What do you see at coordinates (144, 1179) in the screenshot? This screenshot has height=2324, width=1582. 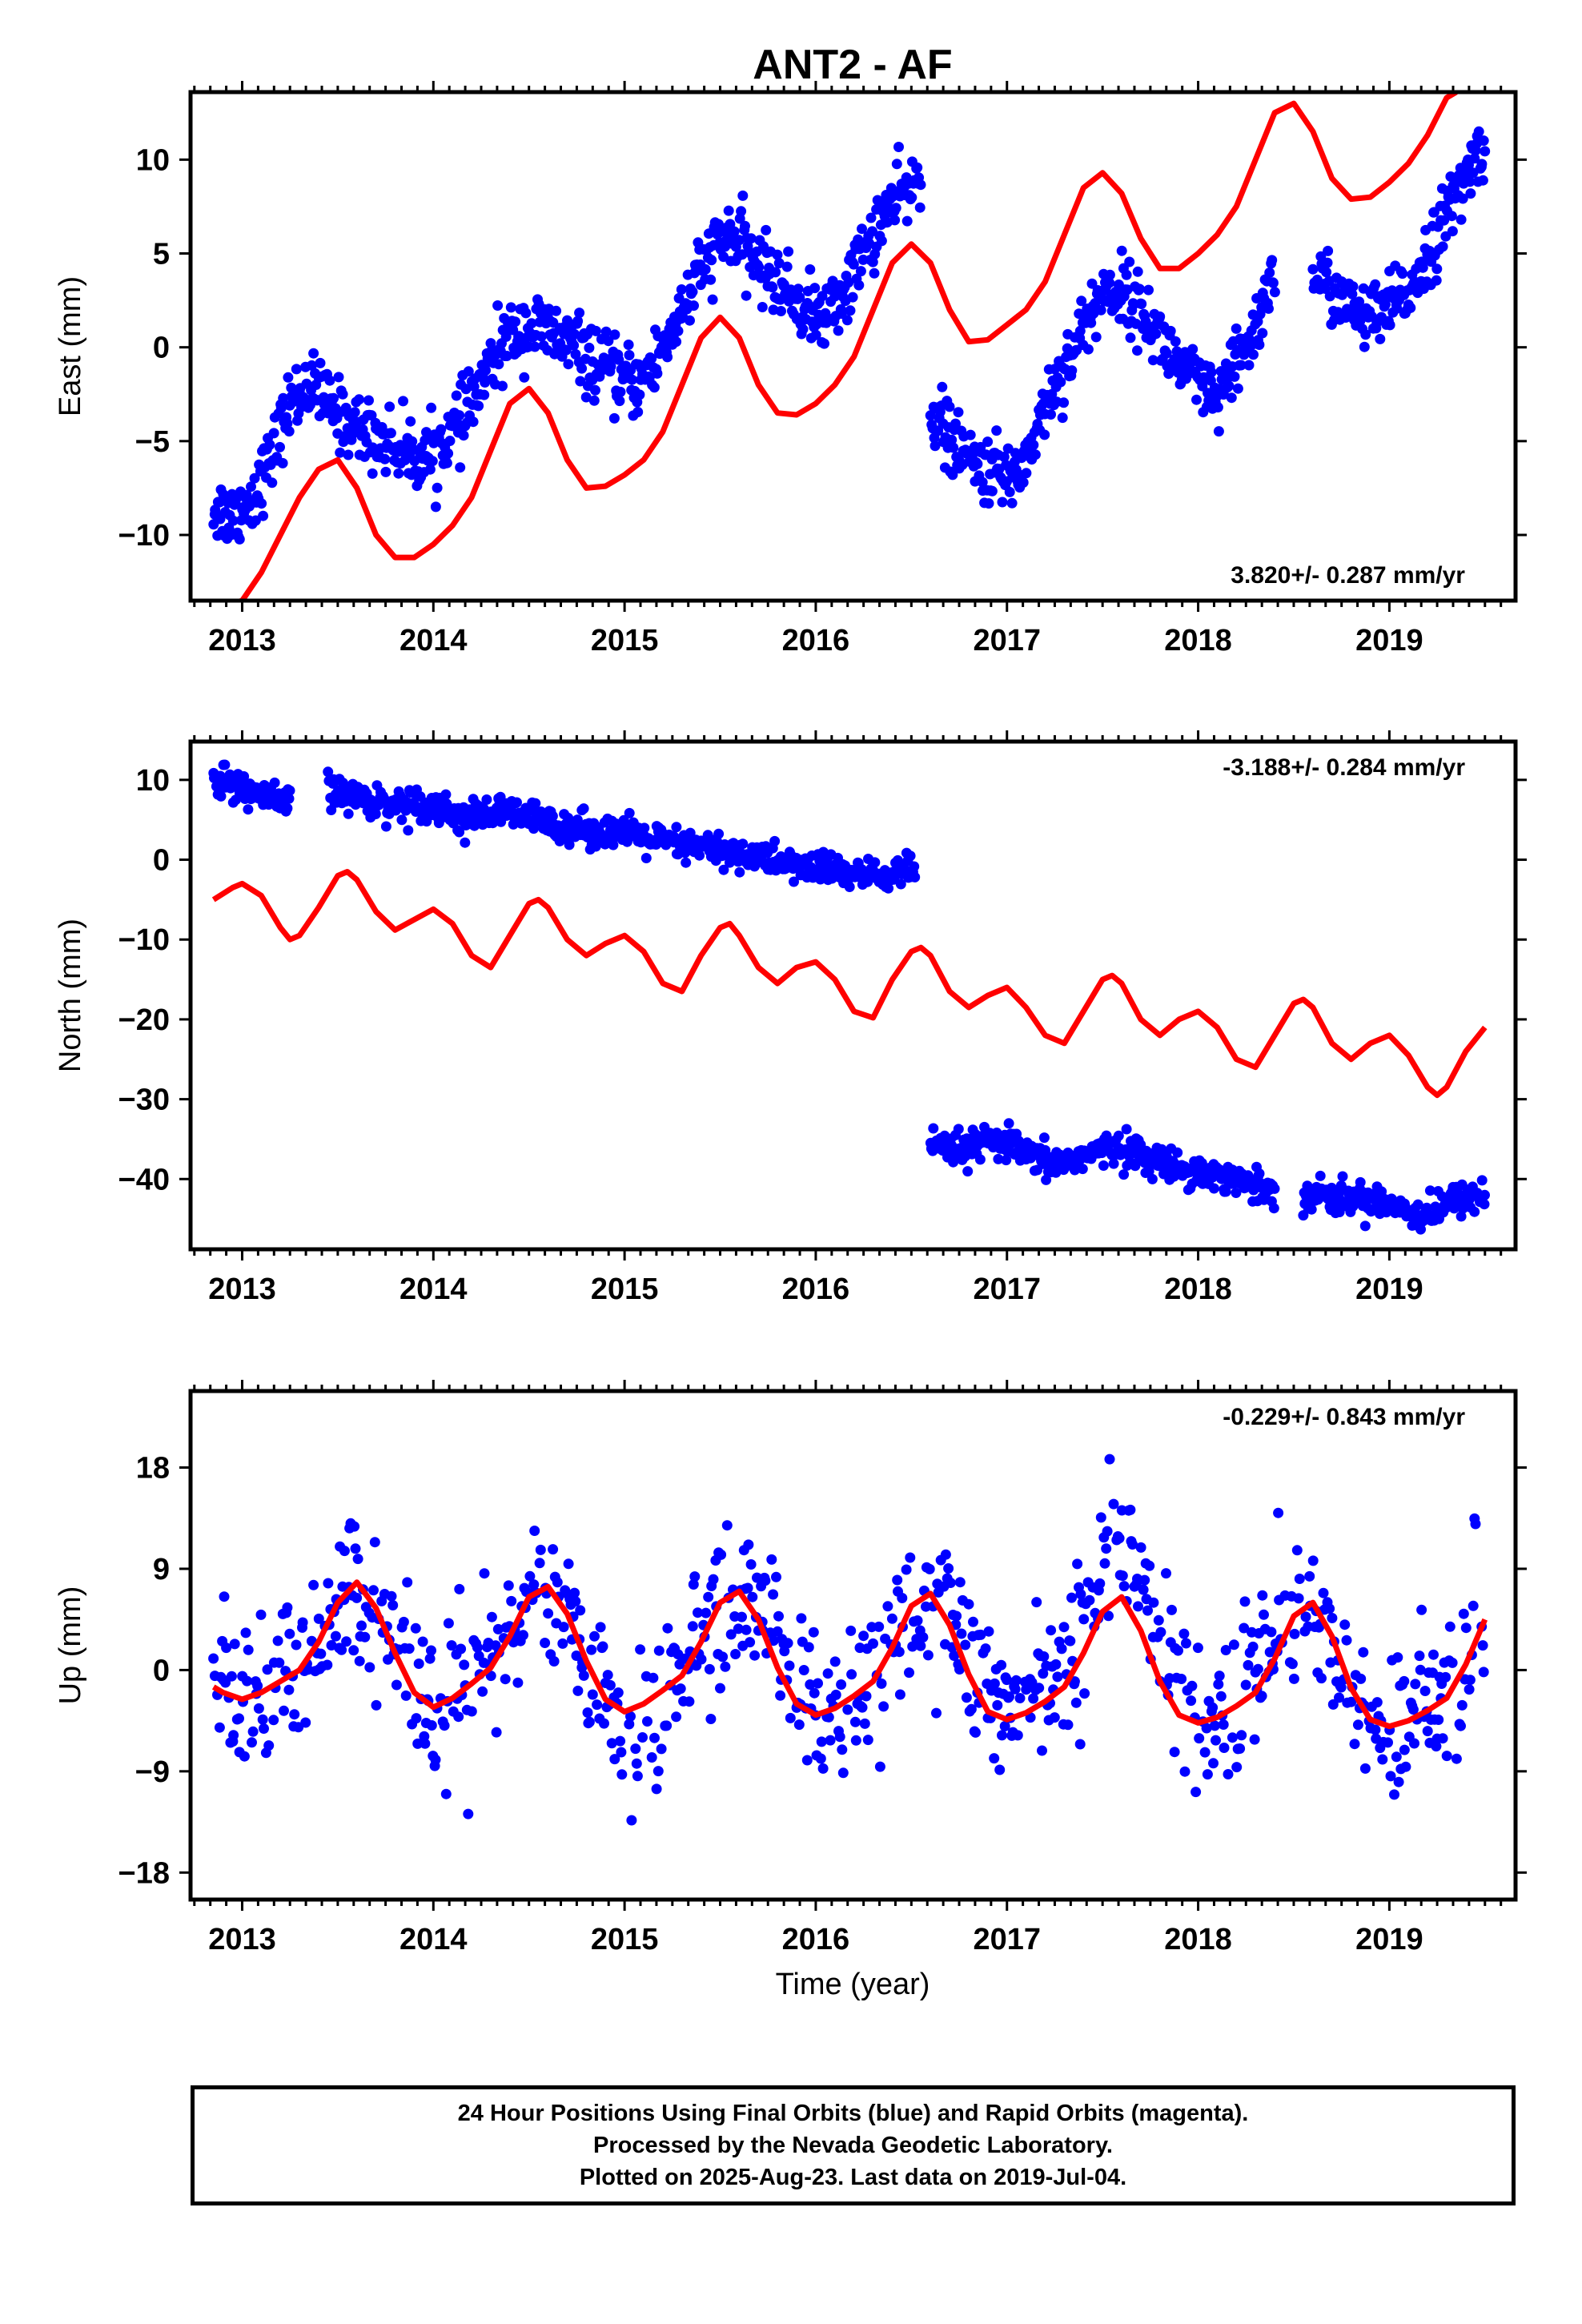 I see `north-y-tick-label: −40` at bounding box center [144, 1179].